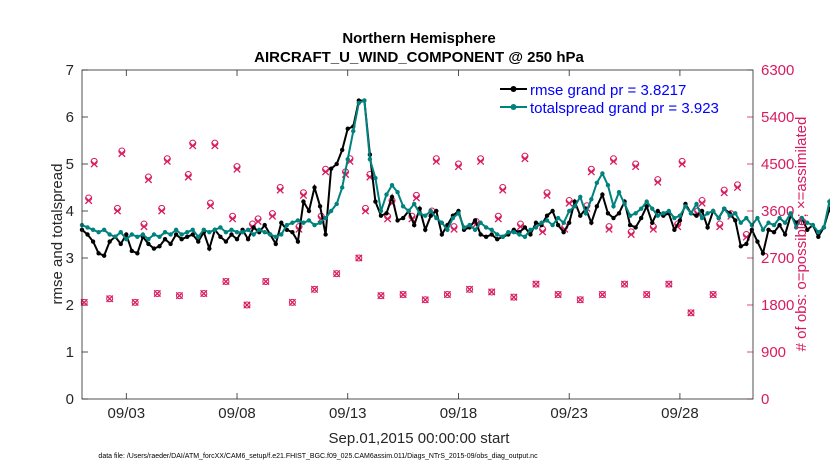 This screenshot has width=830, height=470. What do you see at coordinates (70, 352) in the screenshot?
I see `y-tick-label: 1` at bounding box center [70, 352].